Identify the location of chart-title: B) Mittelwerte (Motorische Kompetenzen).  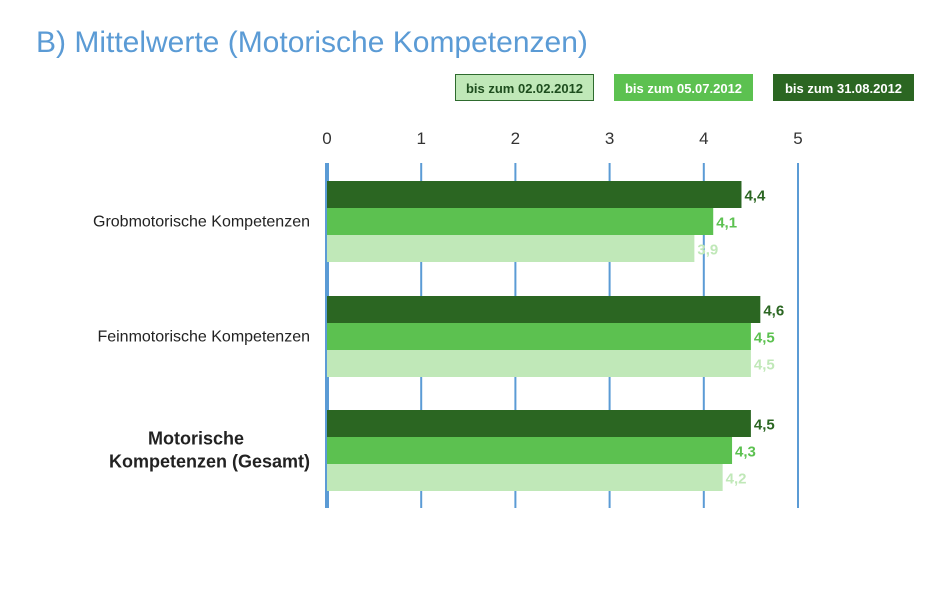
(312, 42).